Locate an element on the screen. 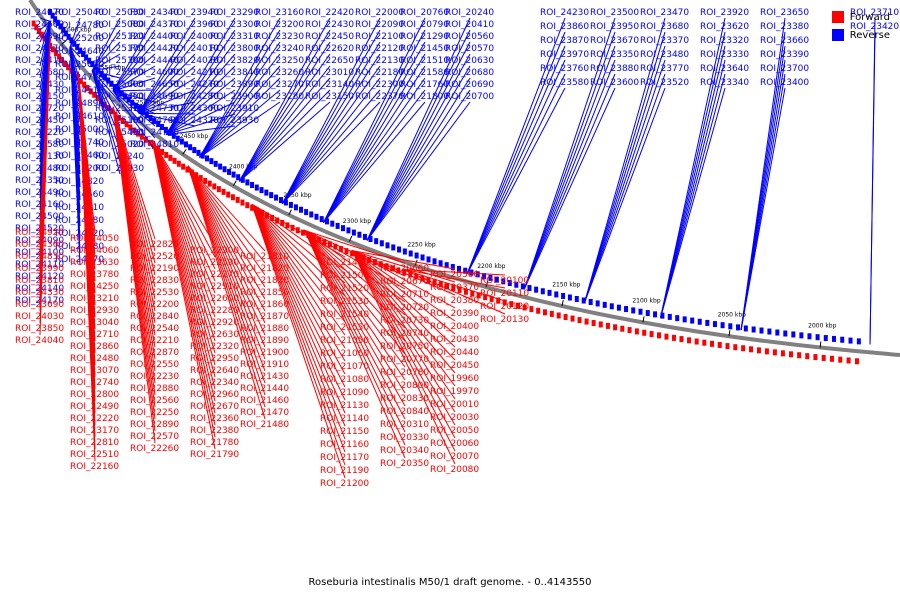 The height and width of the screenshot is (605, 900). forward-roi-label: ROI_21090 is located at coordinates (344, 393).